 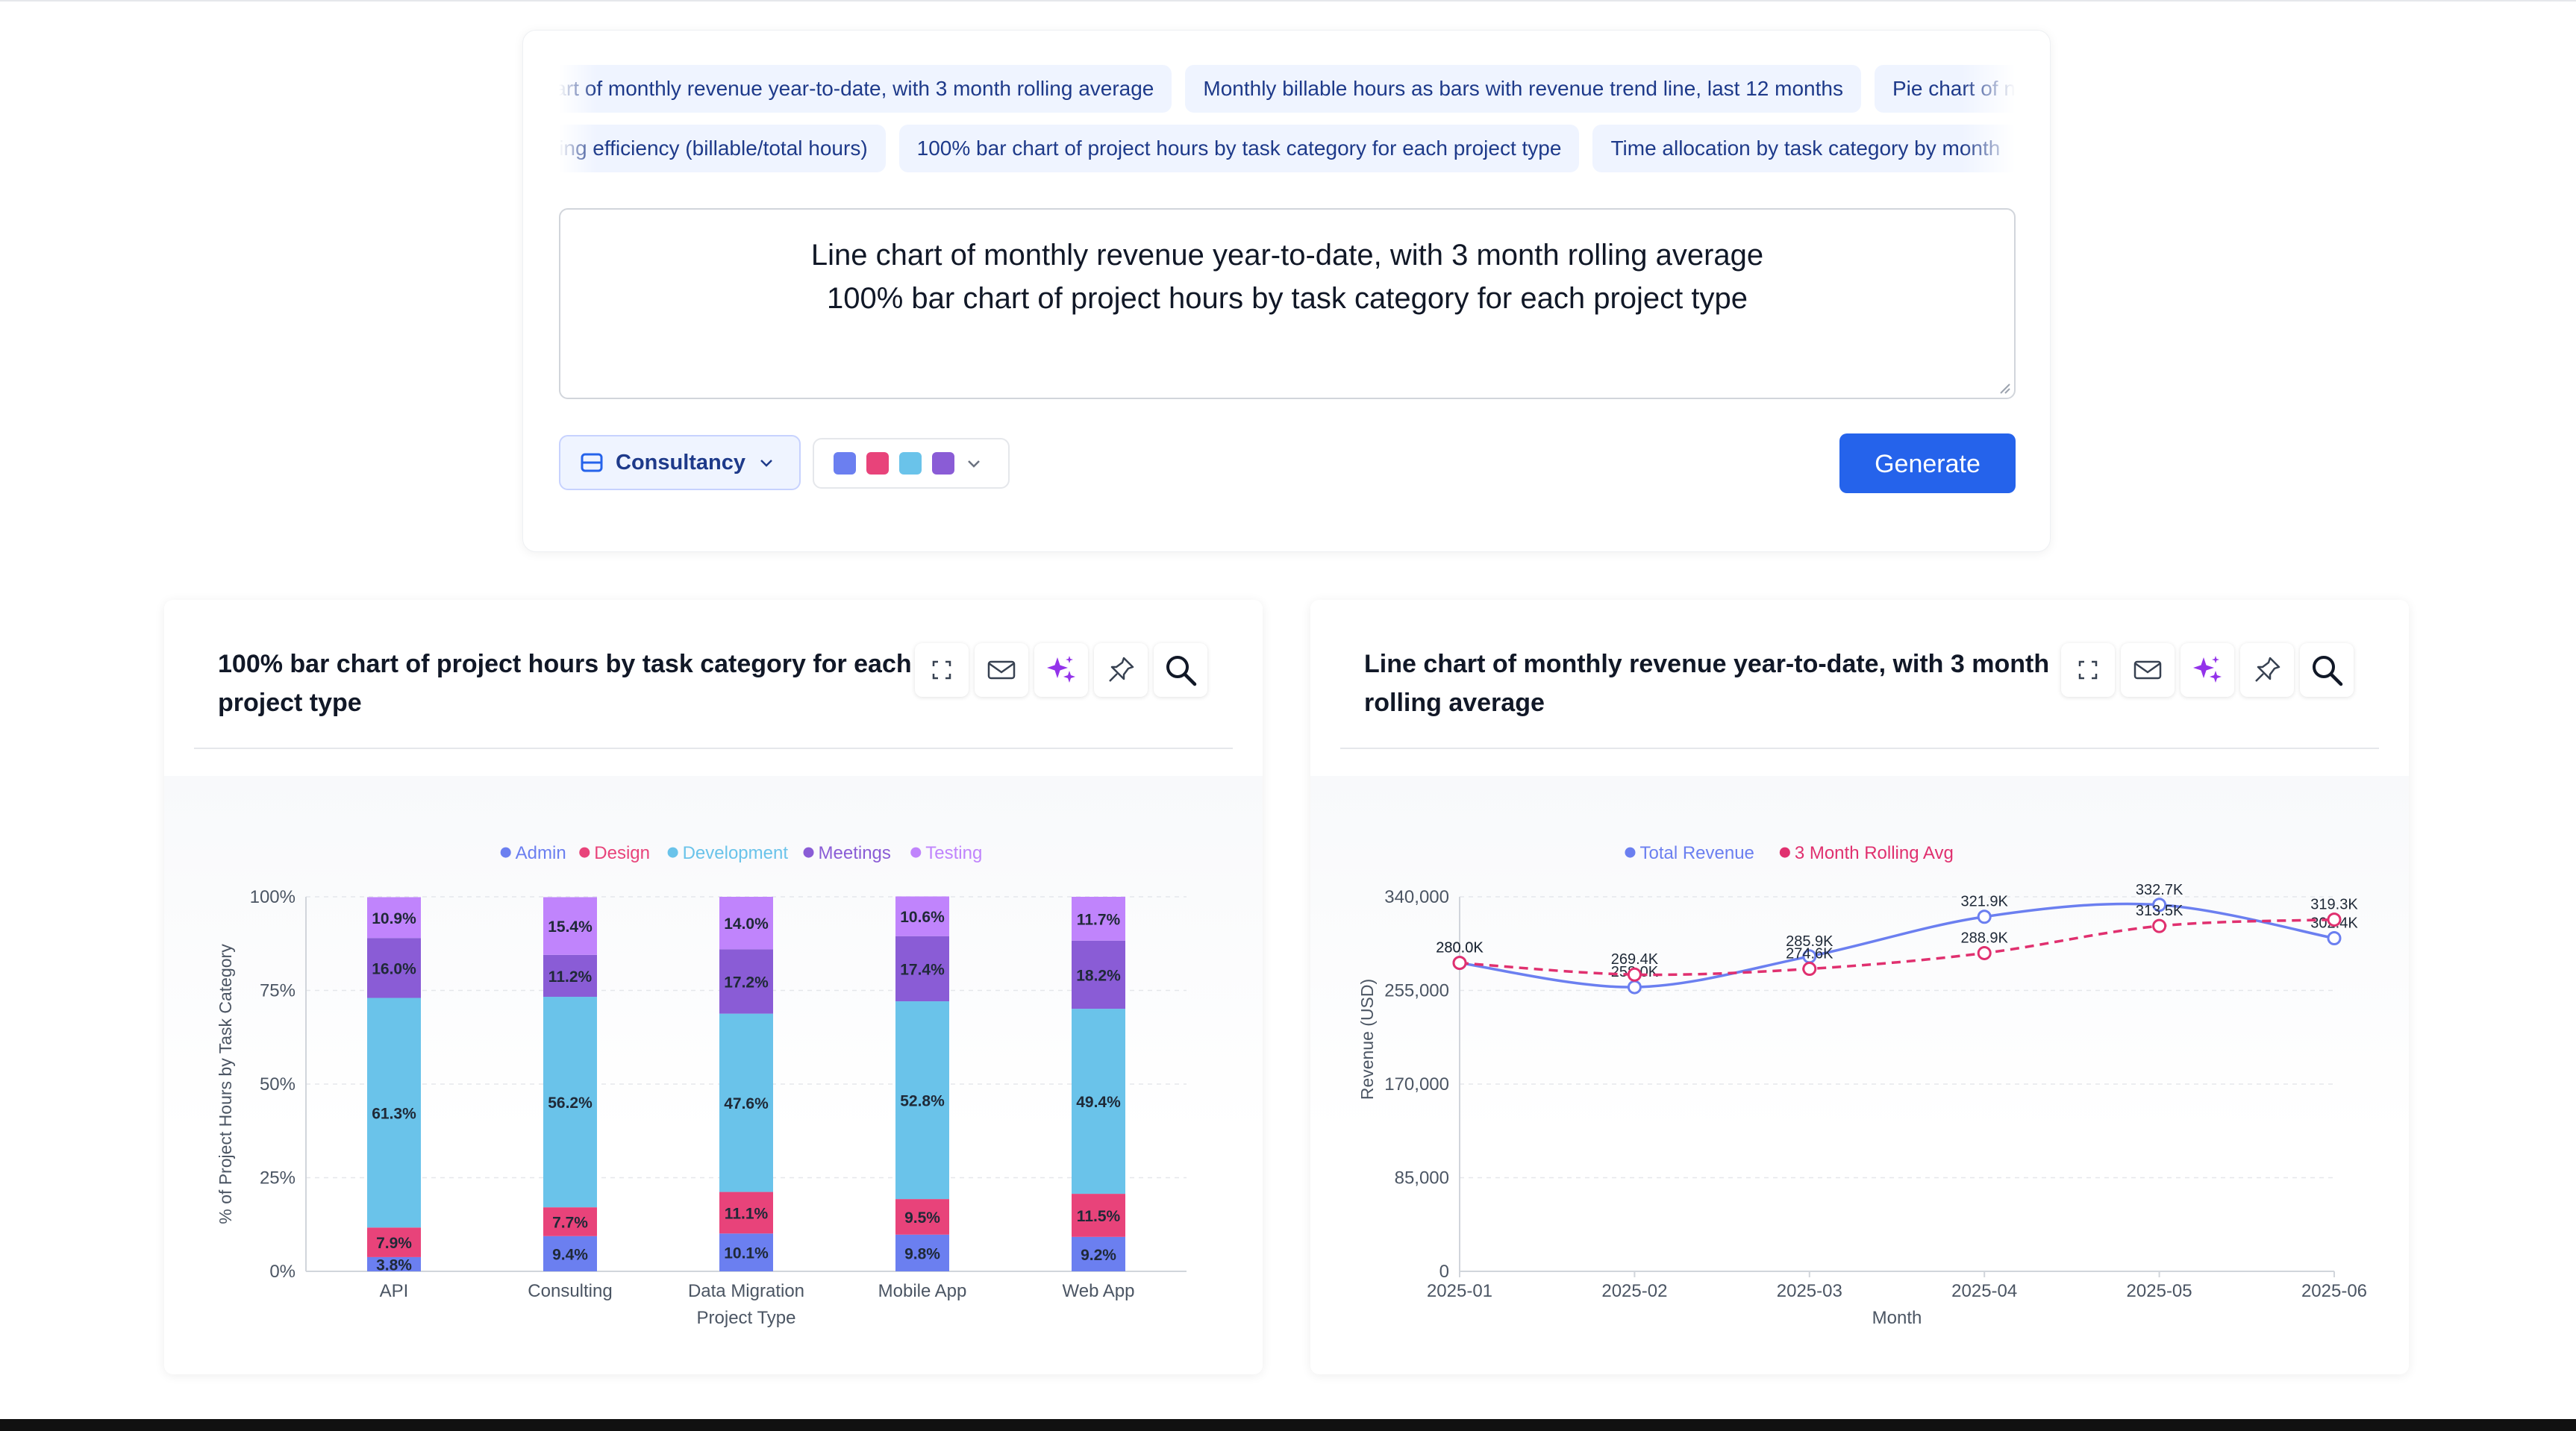 I want to click on data-label: 15.4%, so click(x=570, y=927).